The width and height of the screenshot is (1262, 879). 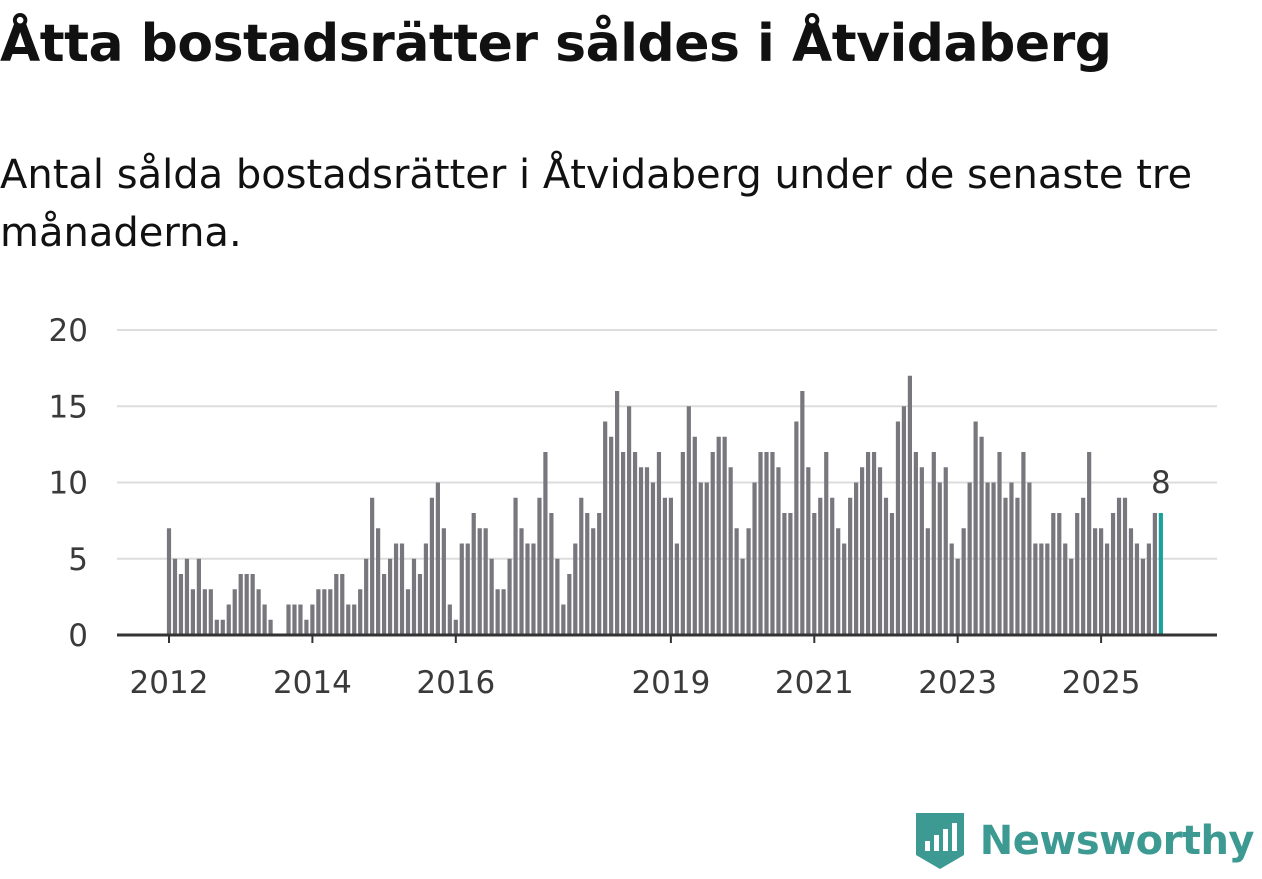 What do you see at coordinates (957, 683) in the screenshot?
I see `x-tick-label: 2023` at bounding box center [957, 683].